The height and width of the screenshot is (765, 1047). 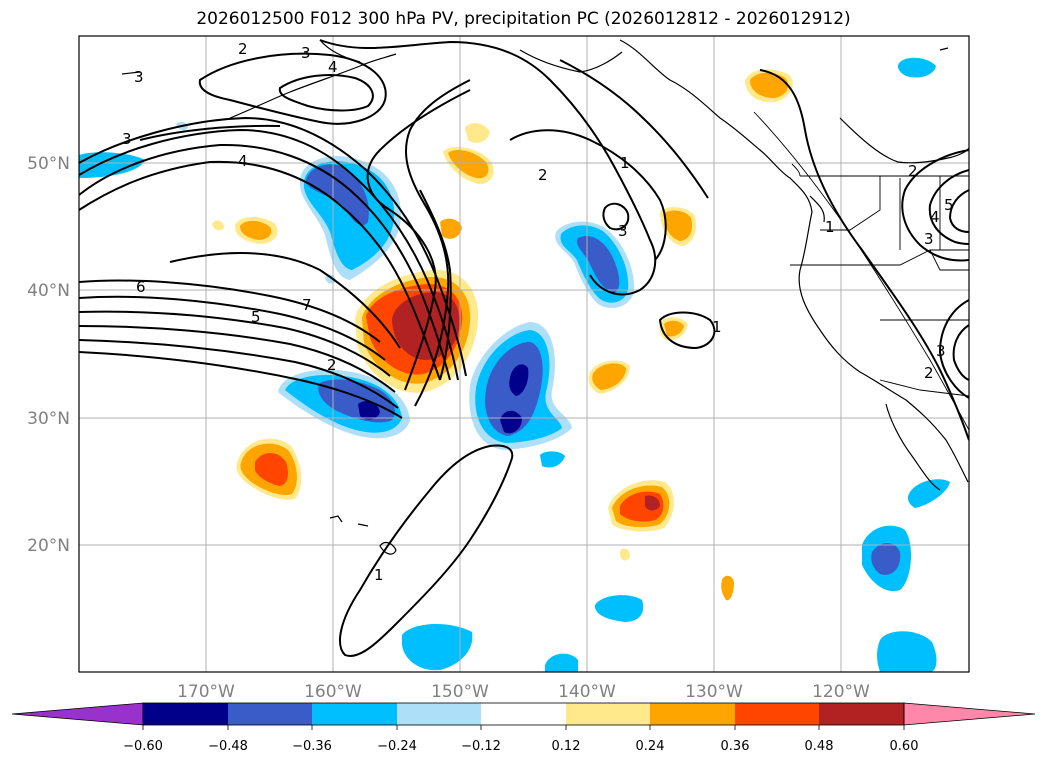 What do you see at coordinates (460, 692) in the screenshot?
I see `lon-label-150w: 150°W` at bounding box center [460, 692].